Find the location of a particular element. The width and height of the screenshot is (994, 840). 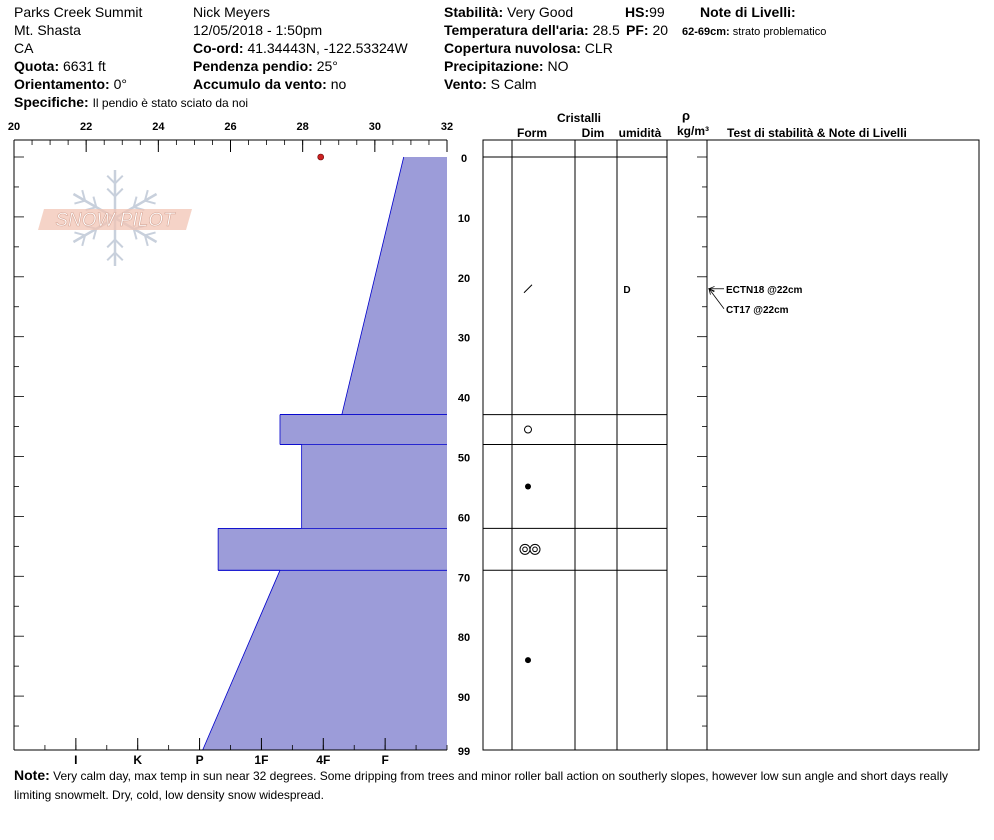

depth-tick-label: 90 is located at coordinates (464, 698).